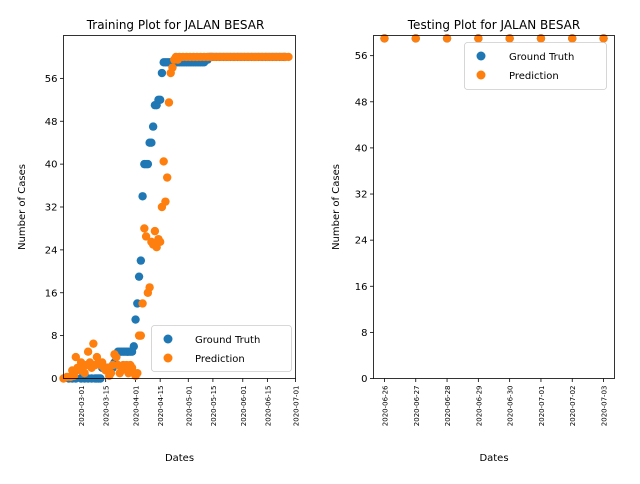  What do you see at coordinates (479, 406) in the screenshot?
I see `x-tick-label: 2020-06-29` at bounding box center [479, 406].